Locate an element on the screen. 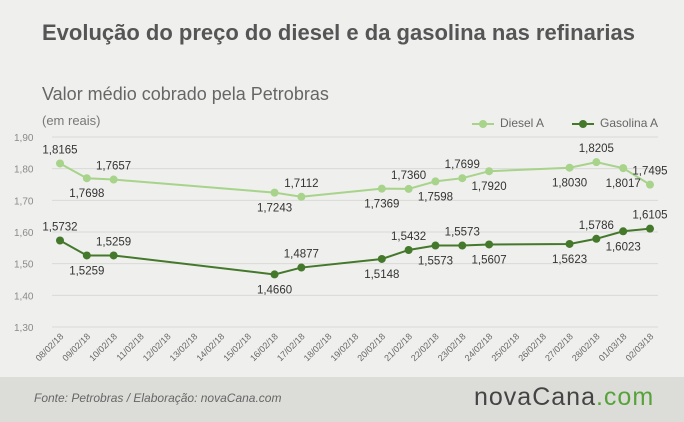 Image resolution: width=684 pixels, height=422 pixels. legend-swatch-diesel is located at coordinates (483, 124).